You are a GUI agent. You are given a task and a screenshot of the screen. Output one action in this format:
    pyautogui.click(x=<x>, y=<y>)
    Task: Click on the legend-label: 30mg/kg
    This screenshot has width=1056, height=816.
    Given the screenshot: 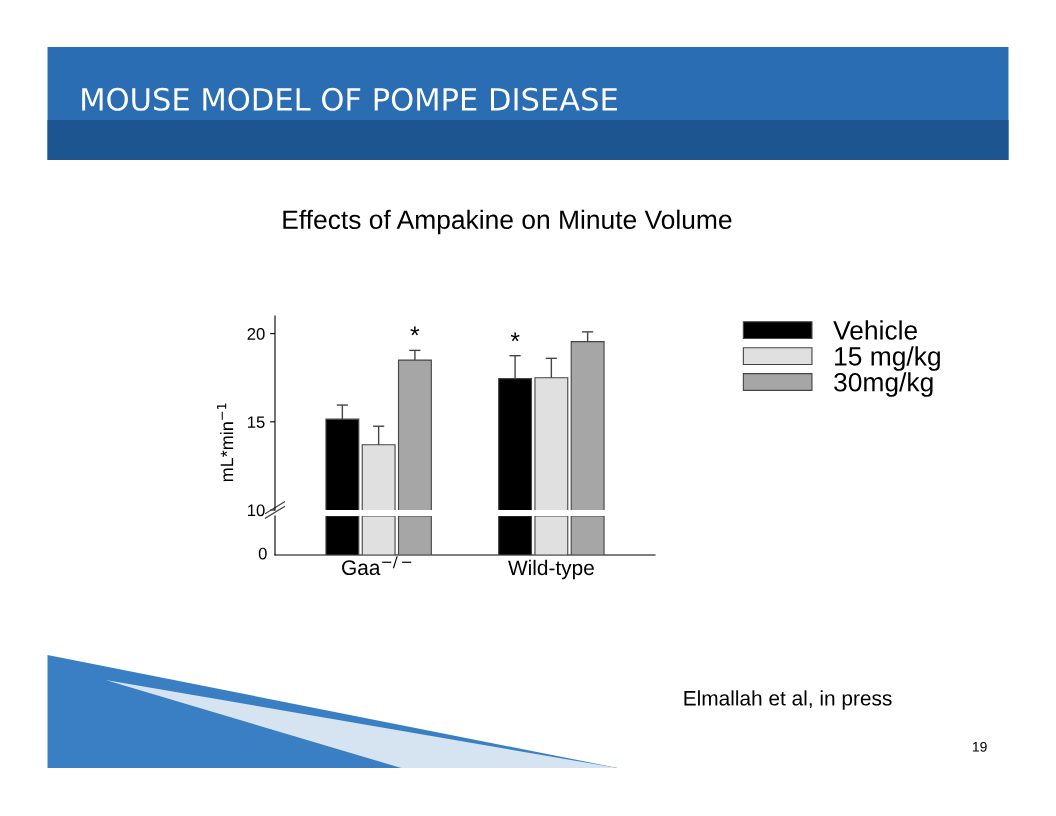 What is the action you would take?
    pyautogui.click(x=883, y=384)
    